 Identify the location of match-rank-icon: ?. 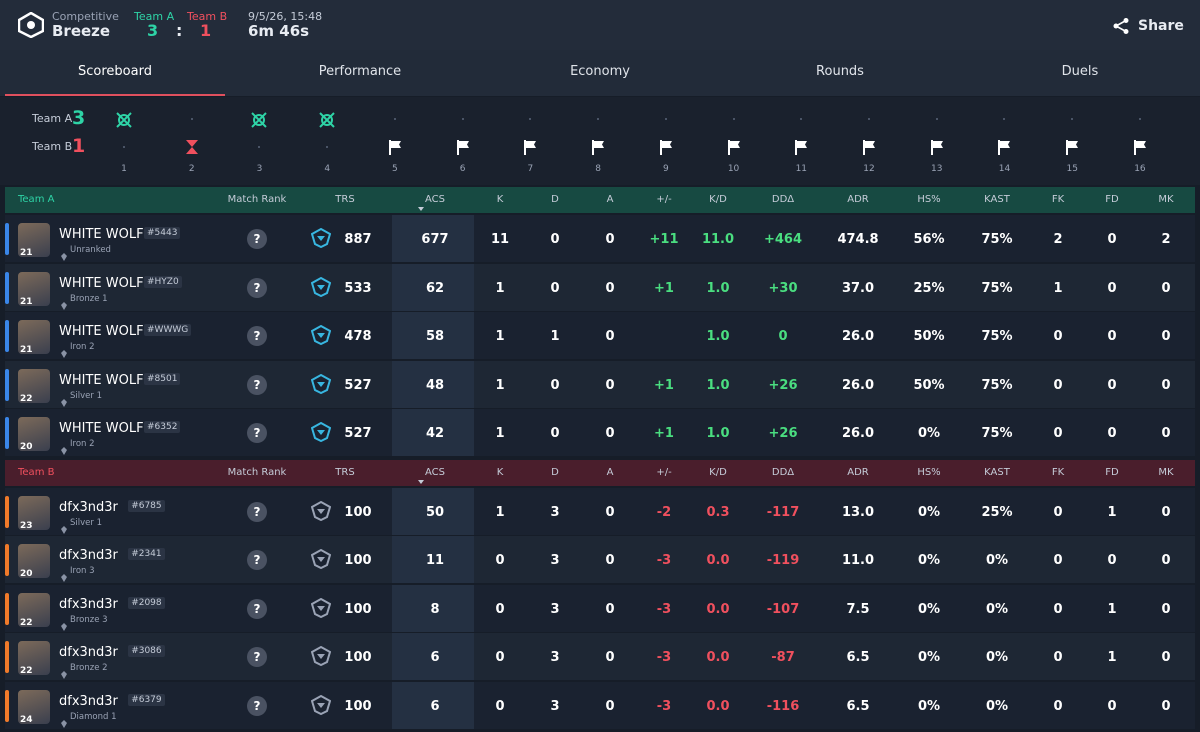
(257, 608).